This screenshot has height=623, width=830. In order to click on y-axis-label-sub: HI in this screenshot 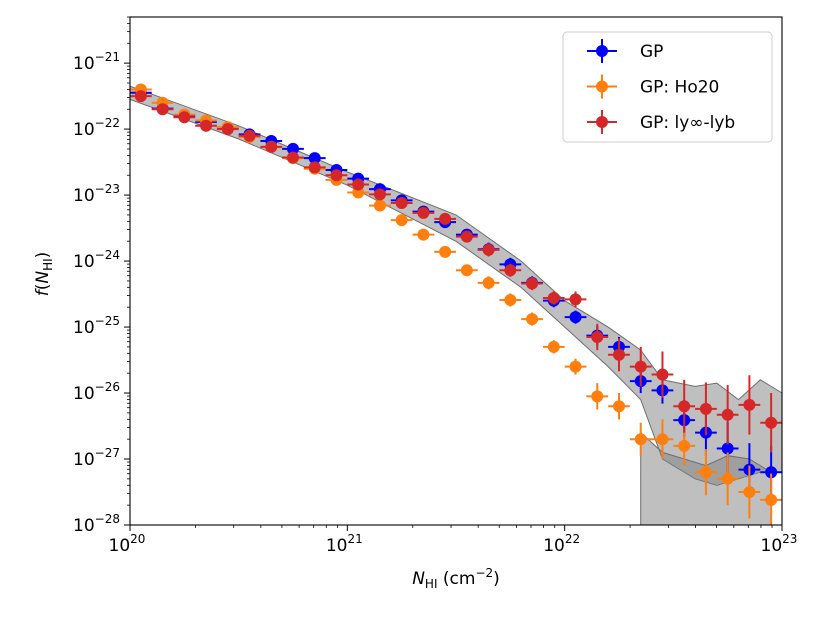, I will do `click(48, 264)`.